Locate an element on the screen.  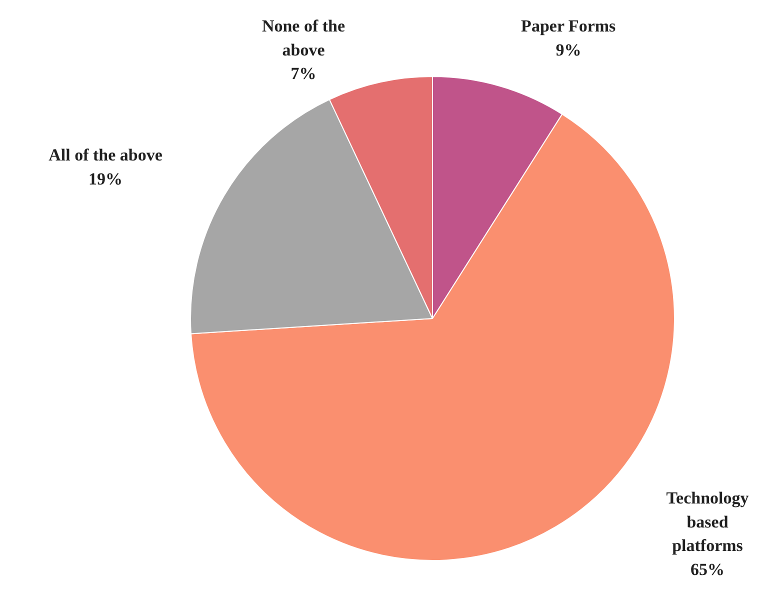
data-label: 9% is located at coordinates (569, 50).